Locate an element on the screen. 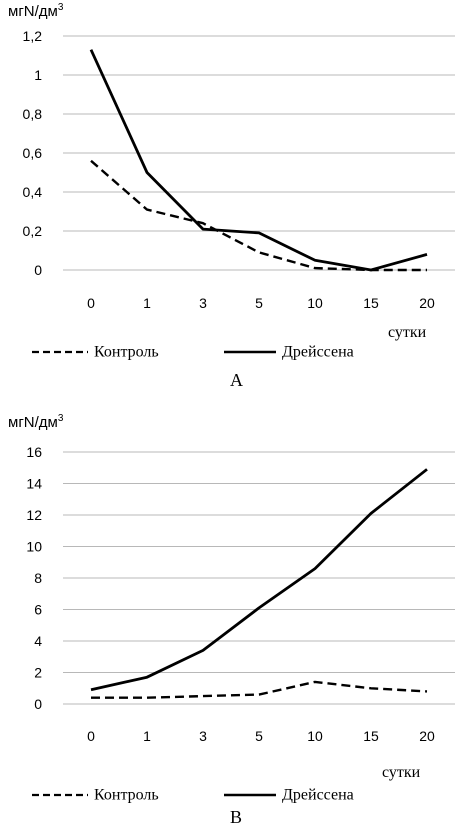 Image resolution: width=471 pixels, height=829 pixels. y-tick-label: 0,2 is located at coordinates (33, 231).